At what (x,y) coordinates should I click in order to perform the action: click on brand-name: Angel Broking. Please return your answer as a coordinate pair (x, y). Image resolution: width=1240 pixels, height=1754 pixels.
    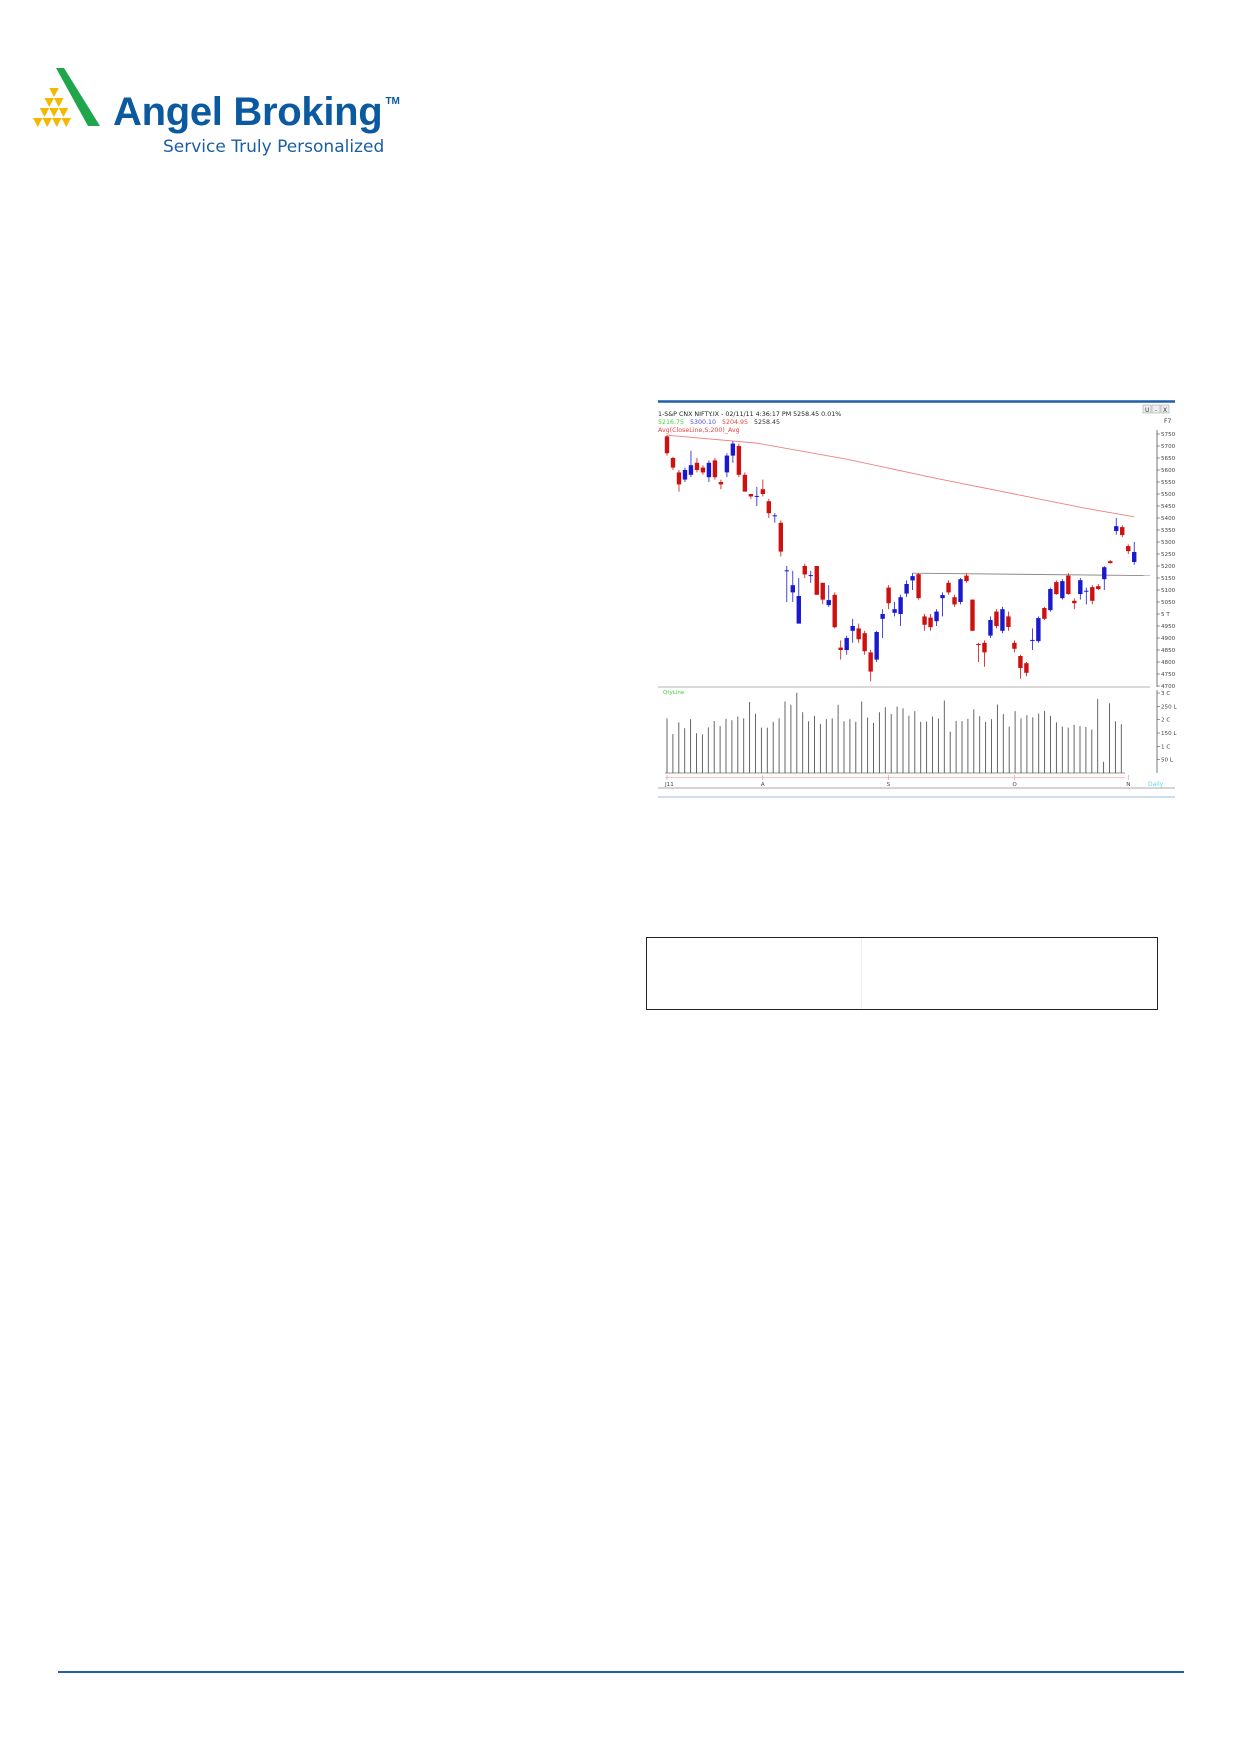
    Looking at the image, I should click on (248, 112).